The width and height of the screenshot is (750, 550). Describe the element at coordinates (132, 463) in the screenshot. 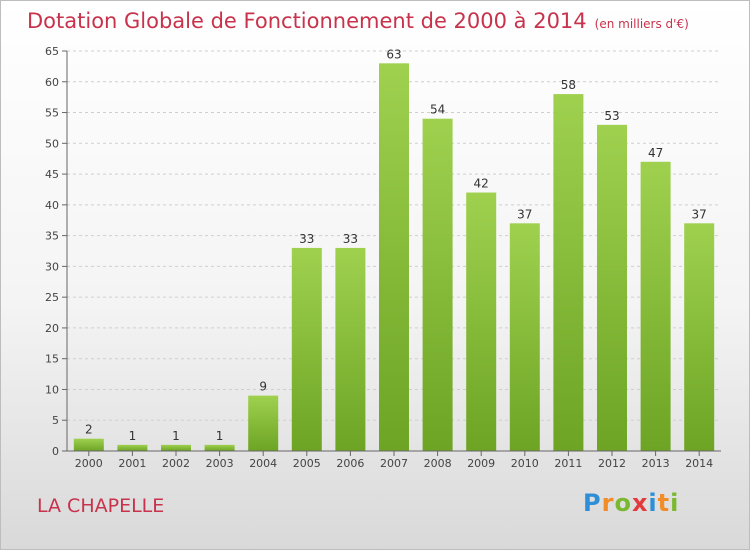

I see `x-tick-label: 2001` at that location.